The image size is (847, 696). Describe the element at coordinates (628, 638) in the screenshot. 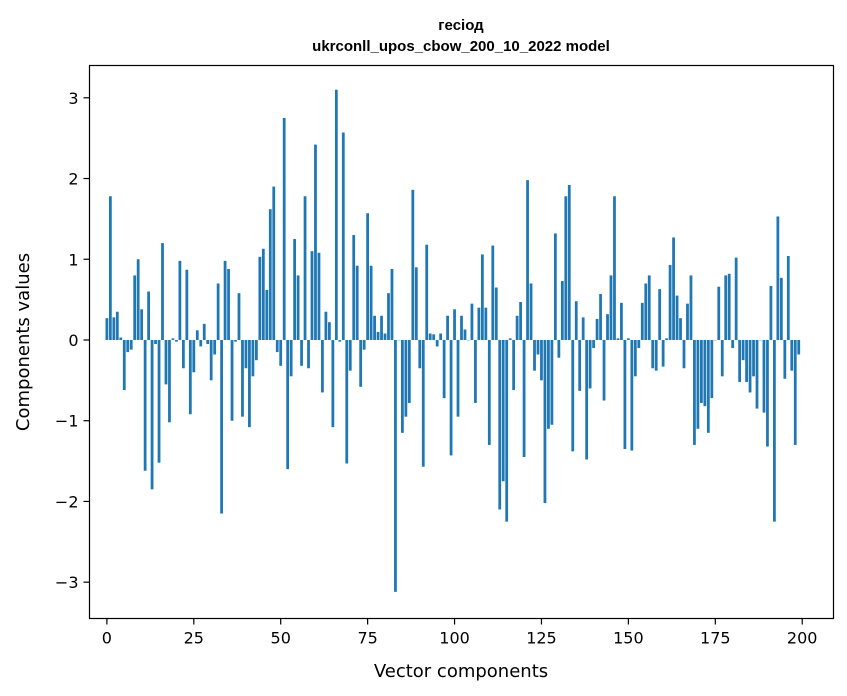

I see `x-tick-label: 150` at that location.